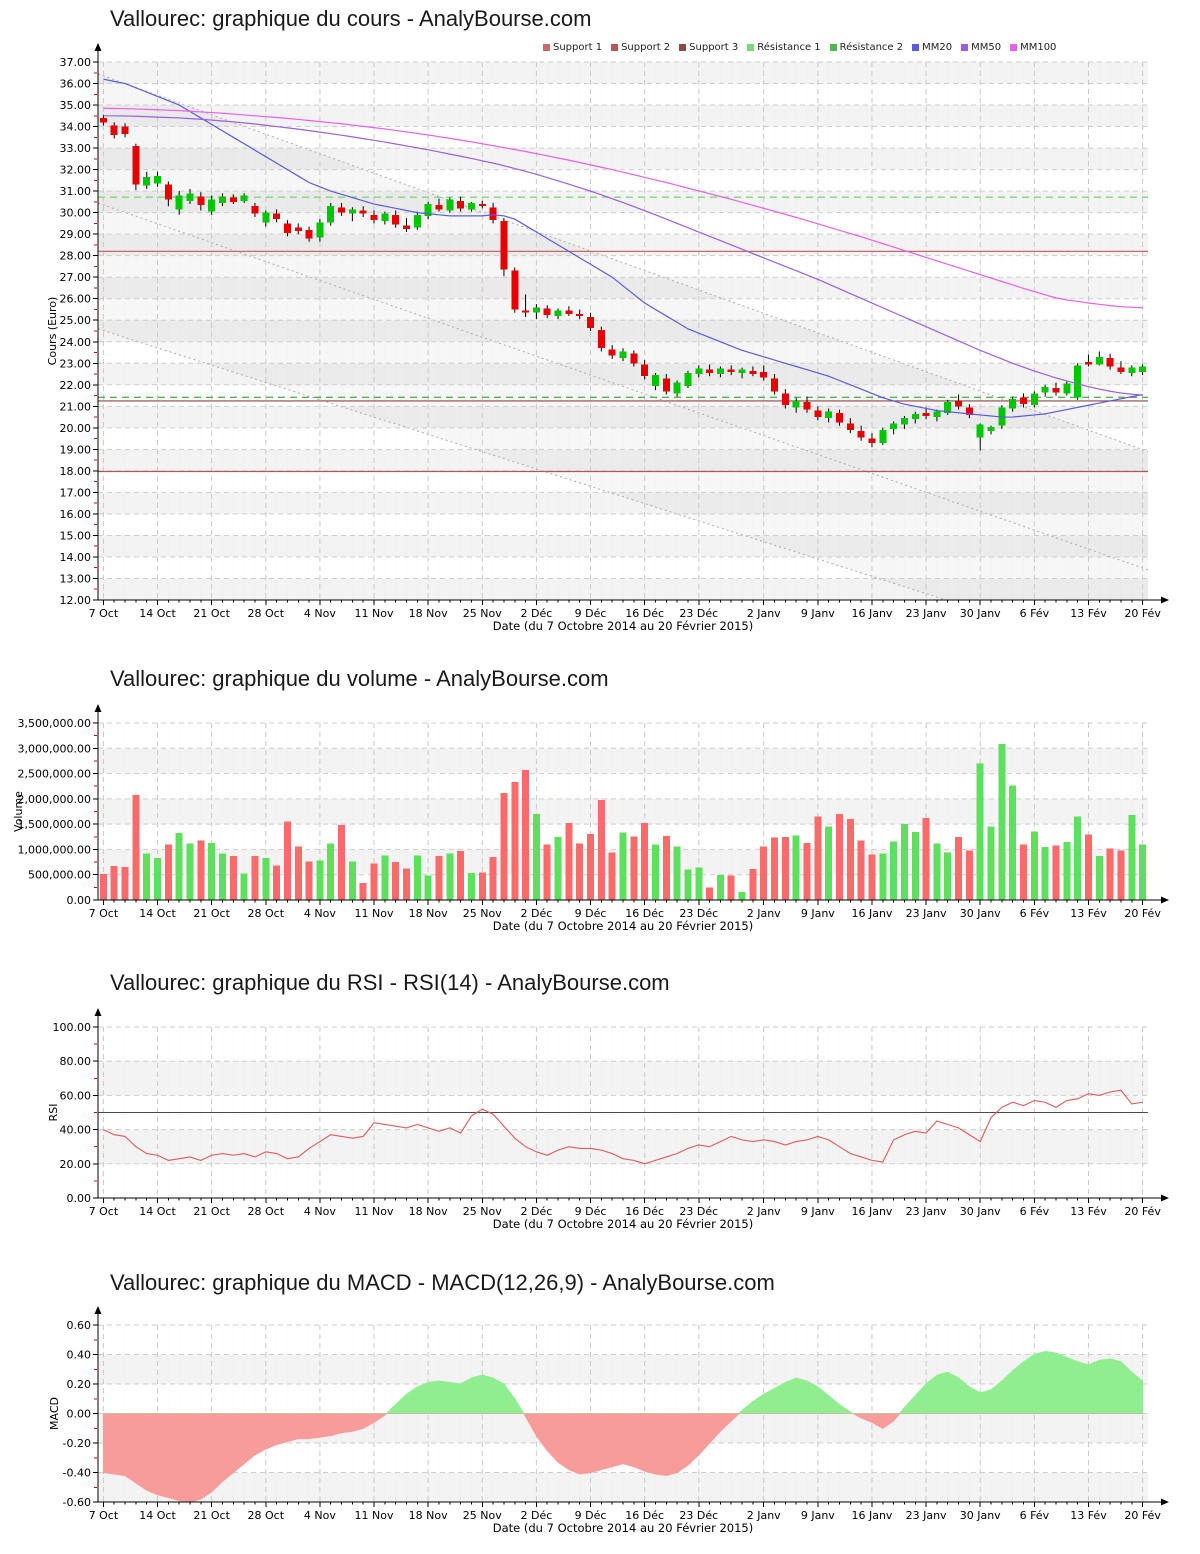 The width and height of the screenshot is (1200, 1554). What do you see at coordinates (76, 1164) in the screenshot?
I see `svg-text: 20.00` at bounding box center [76, 1164].